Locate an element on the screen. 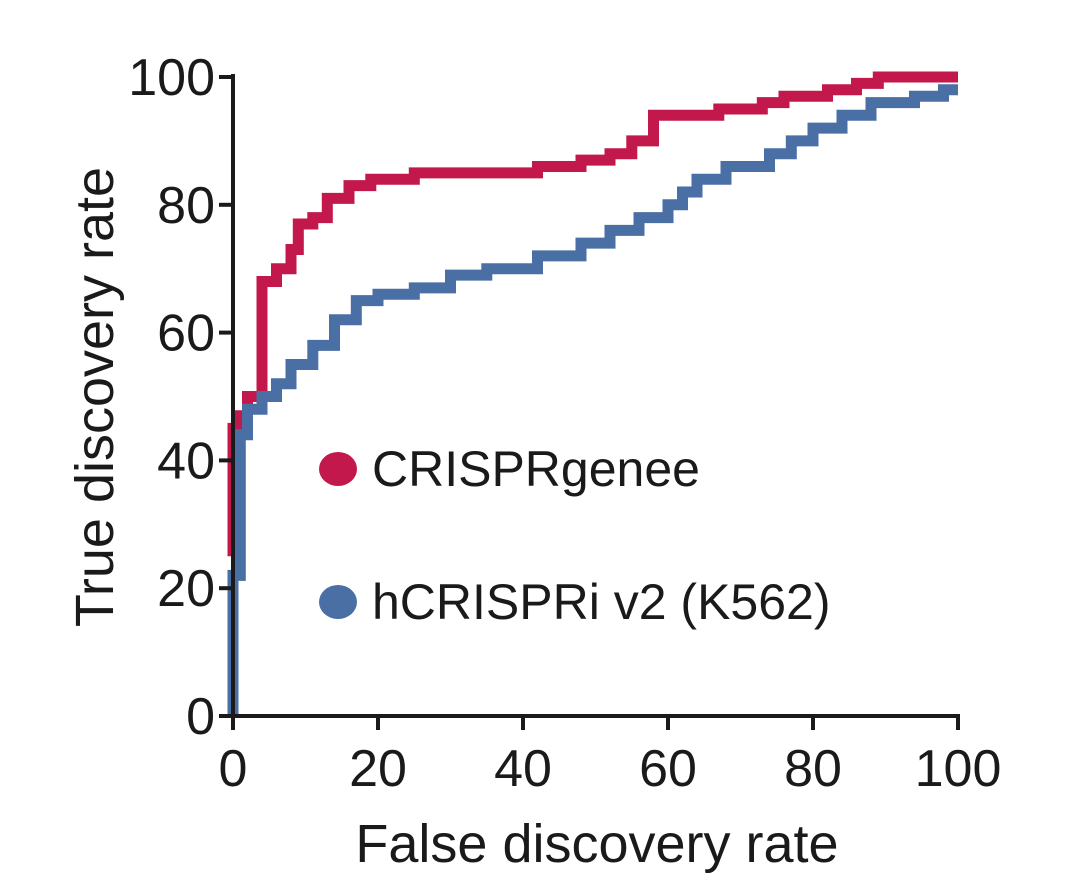 The width and height of the screenshot is (1068, 889). y-tick-label: 0 is located at coordinates (200, 717).